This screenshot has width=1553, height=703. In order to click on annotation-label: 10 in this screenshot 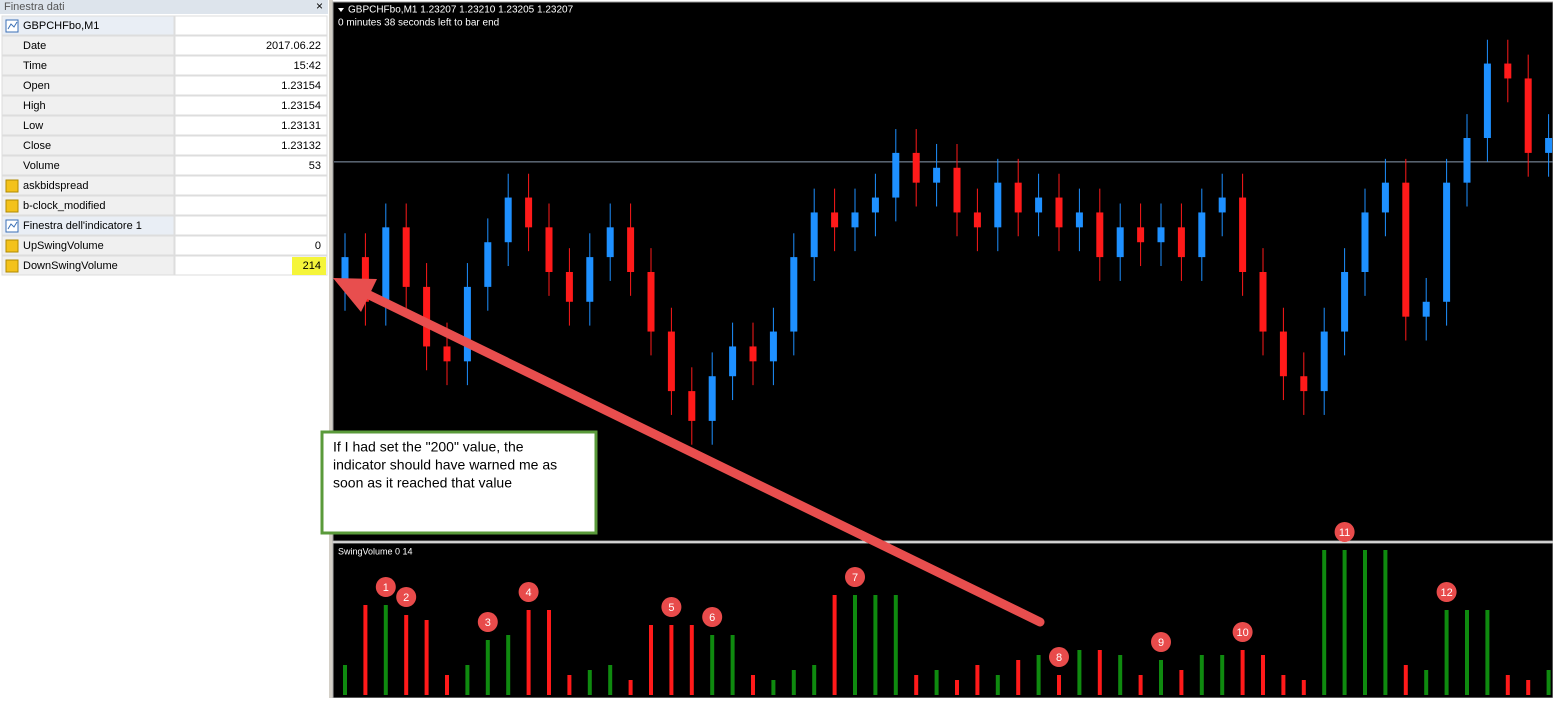, I will do `click(1242, 633)`.